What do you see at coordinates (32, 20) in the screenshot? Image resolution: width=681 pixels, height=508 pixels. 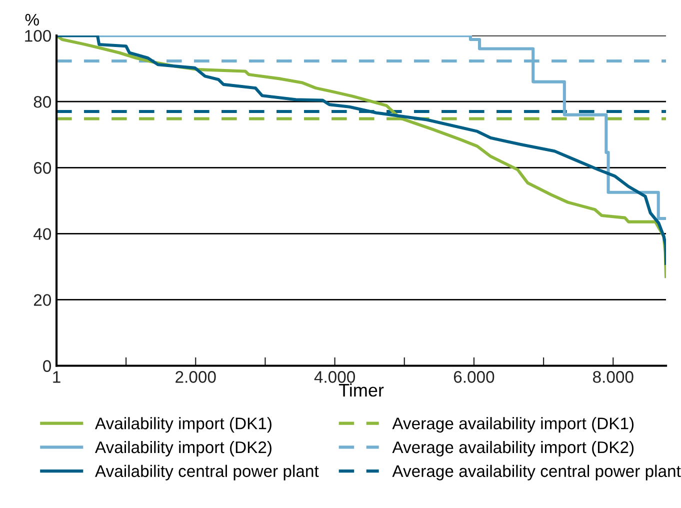 I see `y-axis-title: %` at bounding box center [32, 20].